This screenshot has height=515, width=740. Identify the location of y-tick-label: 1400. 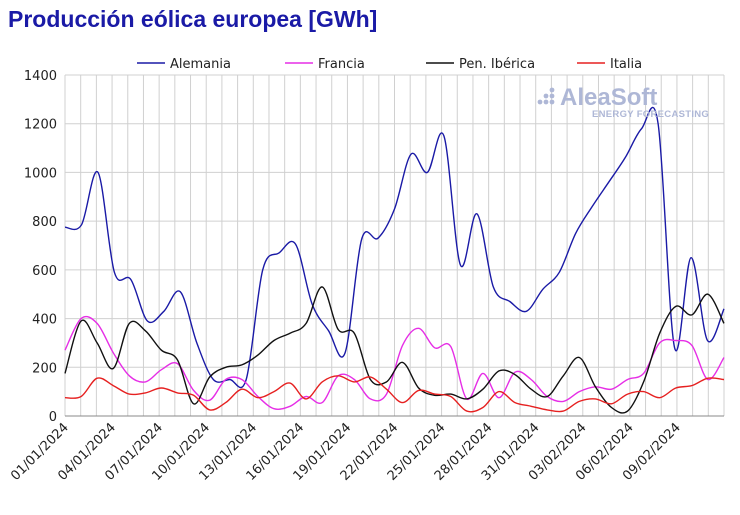
(40, 76).